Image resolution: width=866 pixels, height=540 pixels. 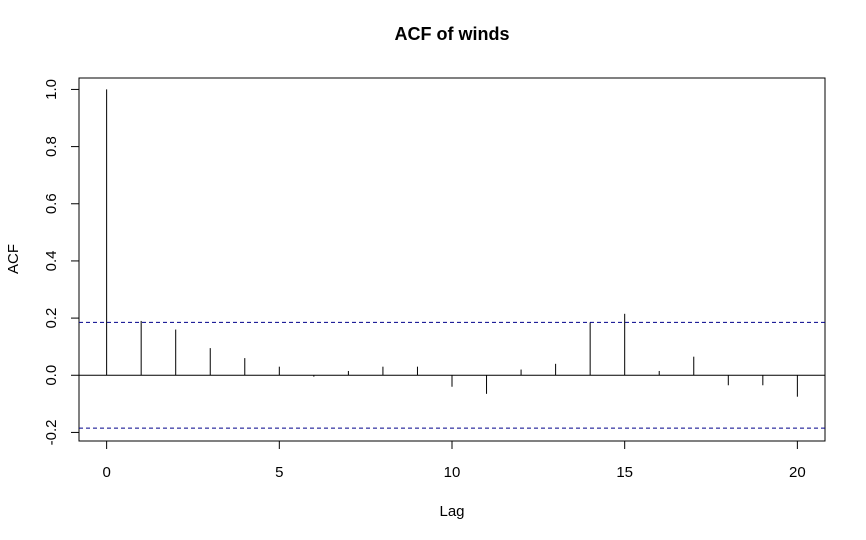 I want to click on x-tick-label: 15, so click(x=624, y=472).